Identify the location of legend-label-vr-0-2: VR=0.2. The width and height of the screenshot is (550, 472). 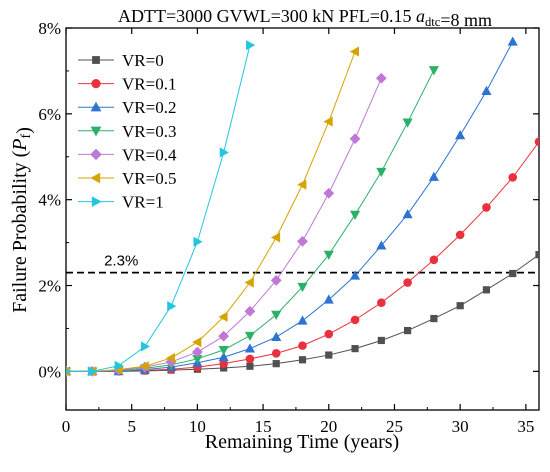
(149, 107).